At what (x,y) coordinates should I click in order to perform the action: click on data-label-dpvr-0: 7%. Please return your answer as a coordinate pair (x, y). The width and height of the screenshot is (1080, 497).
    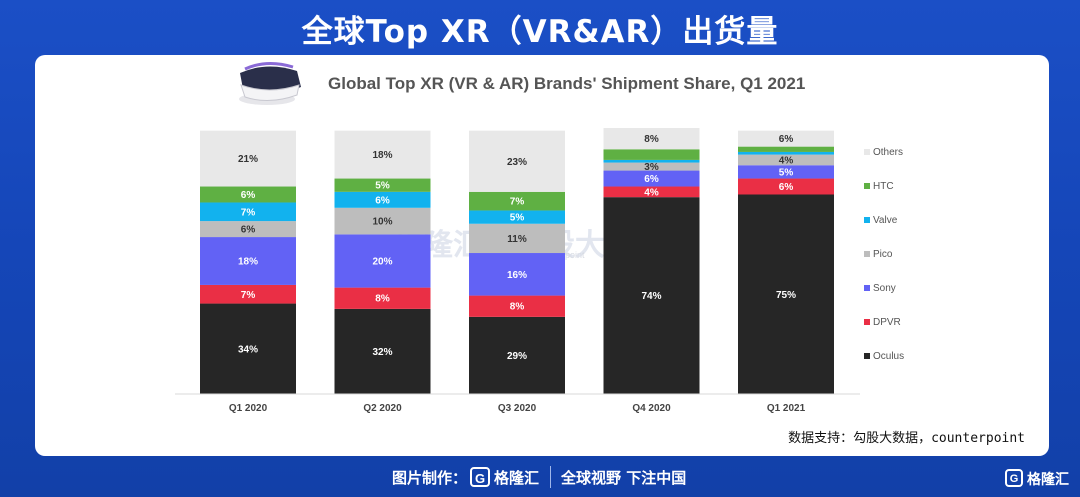
    Looking at the image, I should click on (248, 295).